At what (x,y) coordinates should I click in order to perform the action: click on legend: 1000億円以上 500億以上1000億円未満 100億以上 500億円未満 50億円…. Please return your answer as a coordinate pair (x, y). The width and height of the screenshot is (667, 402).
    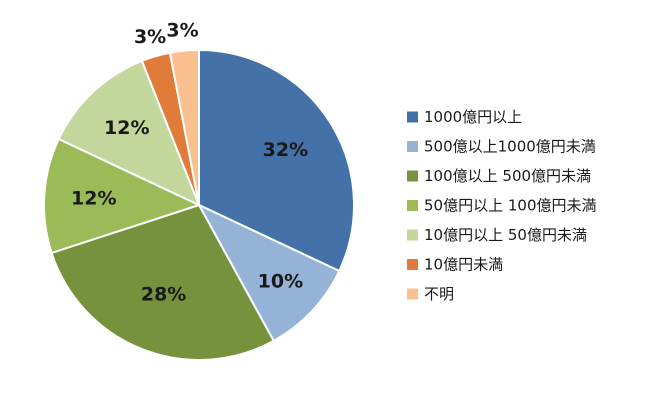
    Looking at the image, I should click on (502, 205).